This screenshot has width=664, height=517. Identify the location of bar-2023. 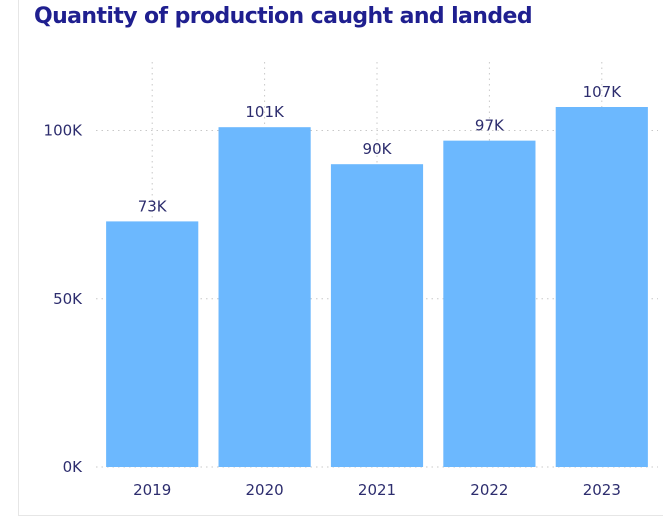
(601, 287).